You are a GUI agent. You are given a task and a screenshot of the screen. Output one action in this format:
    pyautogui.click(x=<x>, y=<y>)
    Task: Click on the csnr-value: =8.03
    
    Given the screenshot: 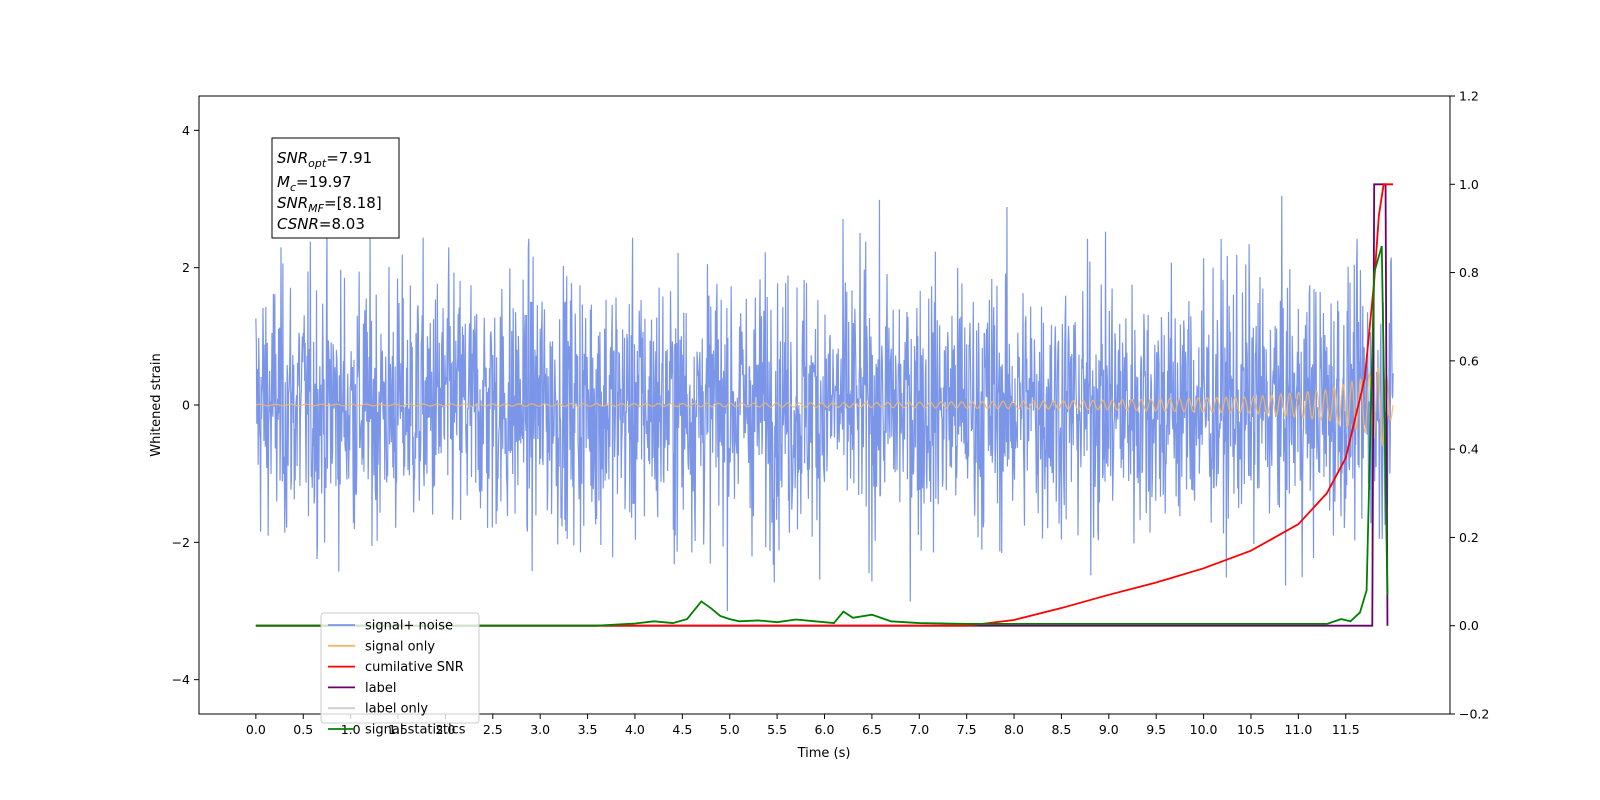 What is the action you would take?
    pyautogui.click(x=342, y=224)
    